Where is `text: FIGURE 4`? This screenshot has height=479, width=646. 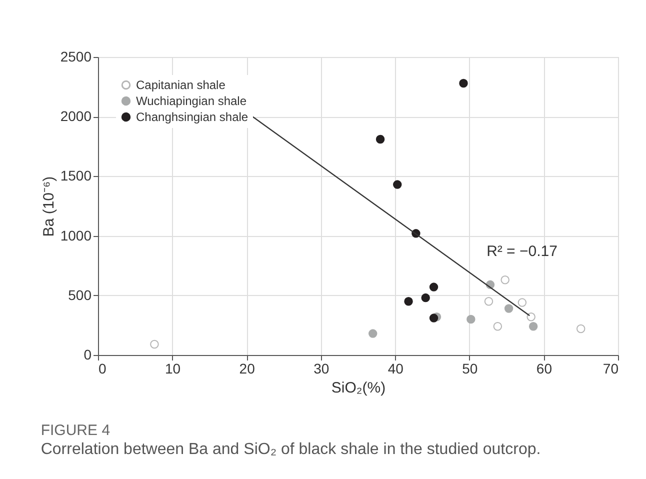 text: FIGURE 4 is located at coordinates (75, 430).